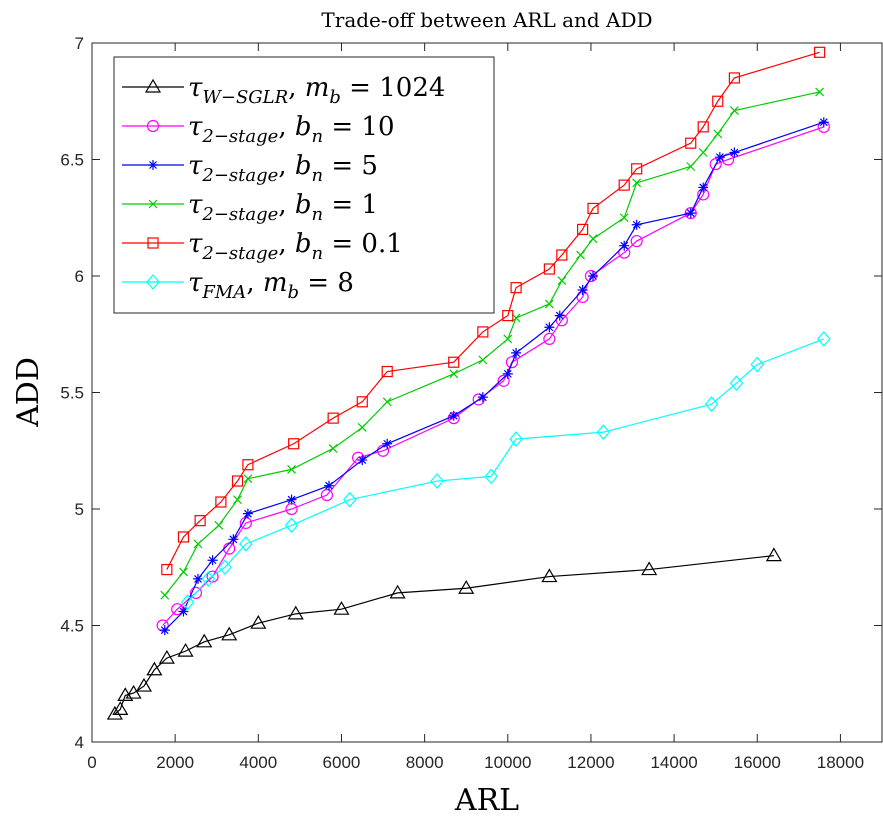  I want to click on x-tick-label: 4000, so click(258, 762).